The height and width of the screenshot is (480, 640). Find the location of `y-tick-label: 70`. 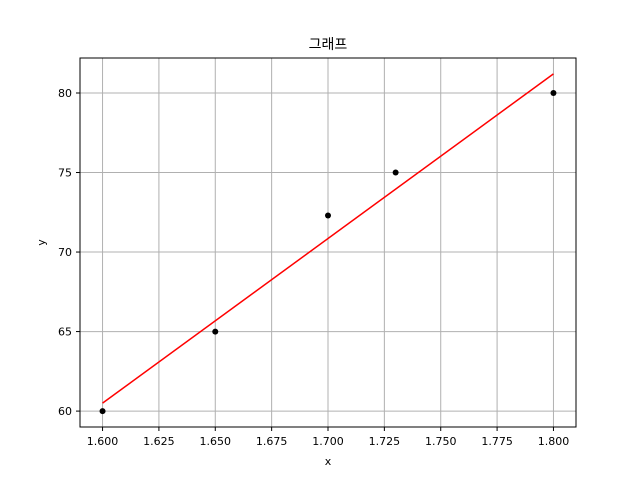

y-tick-label: 70 is located at coordinates (65, 252).